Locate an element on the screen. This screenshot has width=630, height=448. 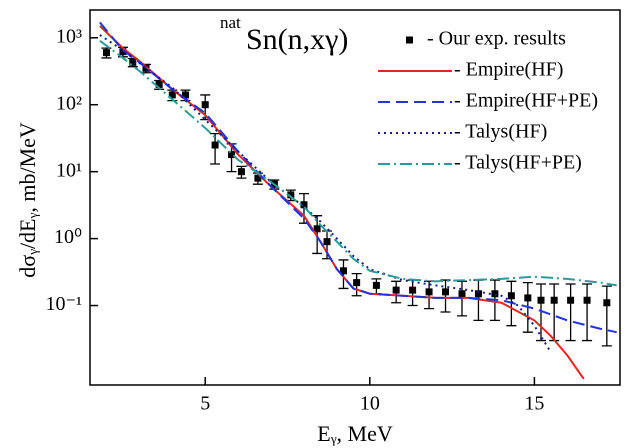
legend-label: - Empire(HF) is located at coordinates (508, 70).